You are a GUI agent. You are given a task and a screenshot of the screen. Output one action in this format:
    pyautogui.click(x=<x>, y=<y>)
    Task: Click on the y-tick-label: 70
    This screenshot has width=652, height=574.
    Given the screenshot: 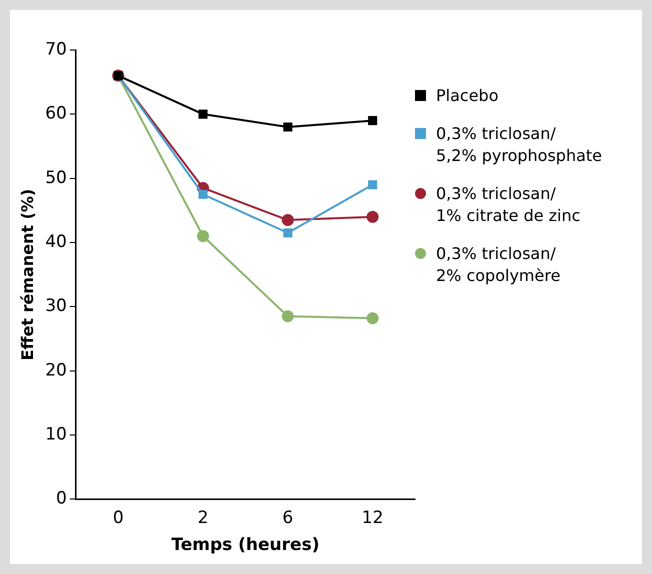 What is the action you would take?
    pyautogui.click(x=56, y=49)
    